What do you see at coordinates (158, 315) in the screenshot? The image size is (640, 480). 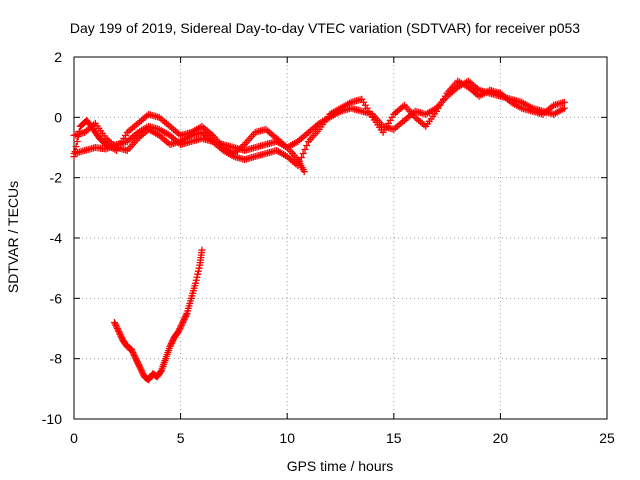 I see `series-dip` at bounding box center [158, 315].